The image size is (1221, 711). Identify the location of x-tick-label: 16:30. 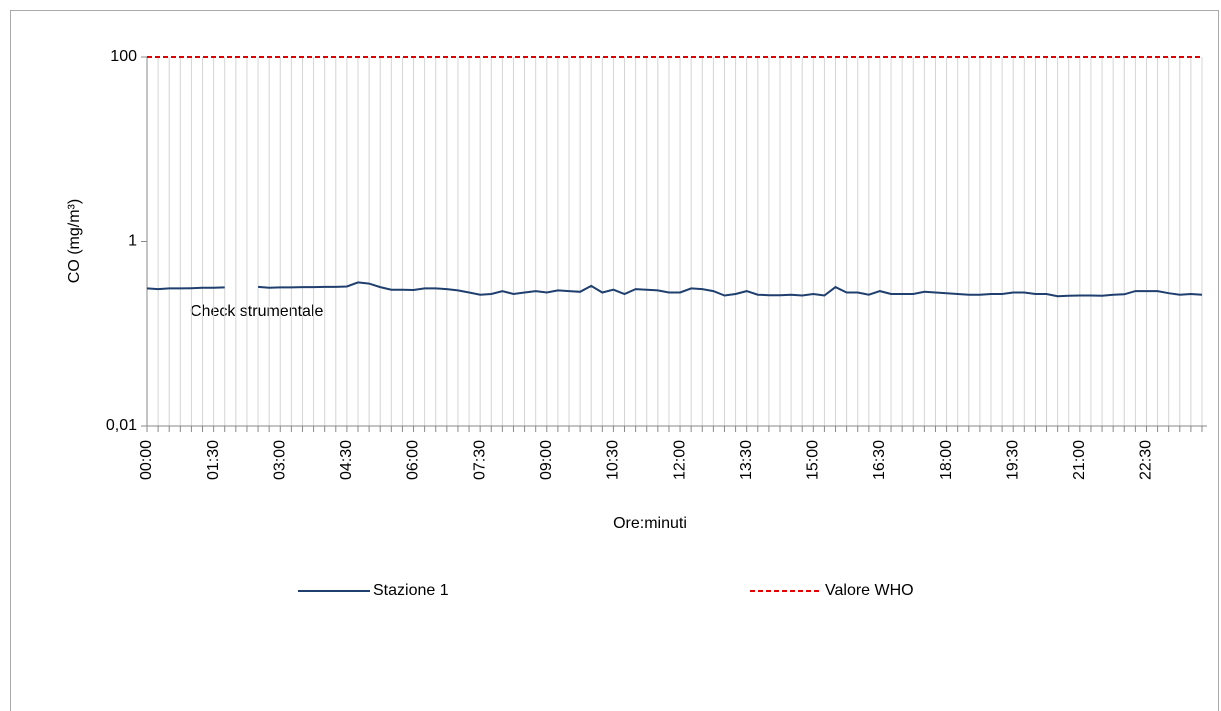
(879, 460).